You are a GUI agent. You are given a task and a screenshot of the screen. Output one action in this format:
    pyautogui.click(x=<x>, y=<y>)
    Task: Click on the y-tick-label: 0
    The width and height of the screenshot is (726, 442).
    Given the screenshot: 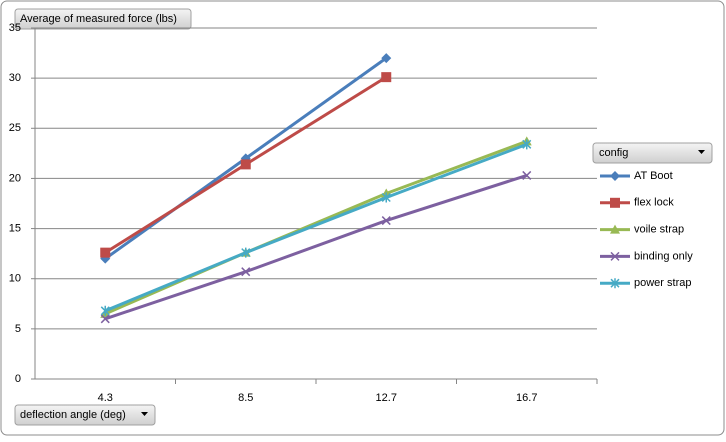 What is the action you would take?
    pyautogui.click(x=18, y=379)
    